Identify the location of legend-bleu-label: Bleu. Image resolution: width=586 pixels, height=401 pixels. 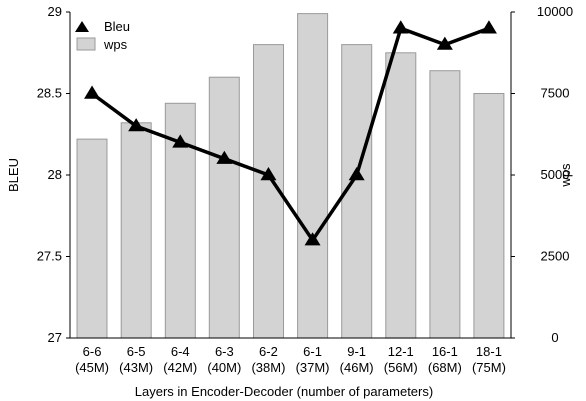
(117, 26).